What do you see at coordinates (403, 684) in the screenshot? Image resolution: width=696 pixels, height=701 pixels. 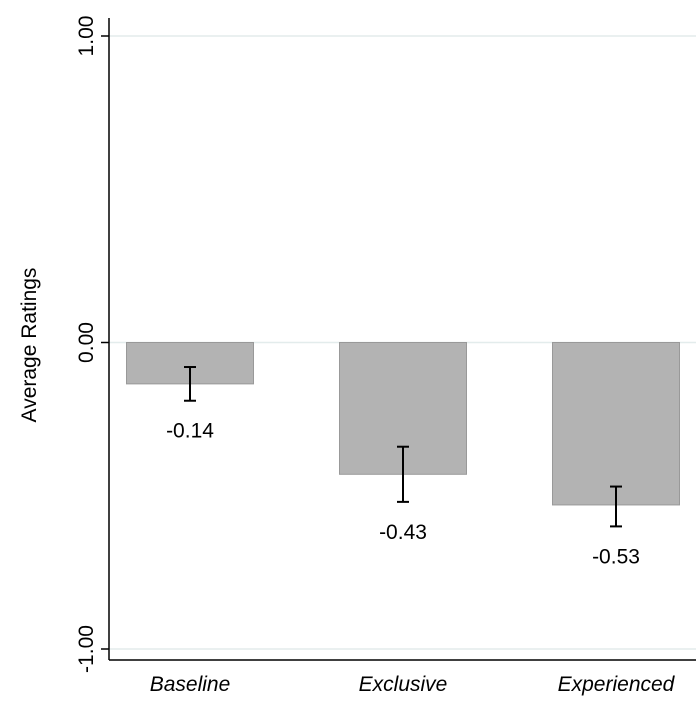 I see `x-tick-label-exclusive: Exclusive` at bounding box center [403, 684].